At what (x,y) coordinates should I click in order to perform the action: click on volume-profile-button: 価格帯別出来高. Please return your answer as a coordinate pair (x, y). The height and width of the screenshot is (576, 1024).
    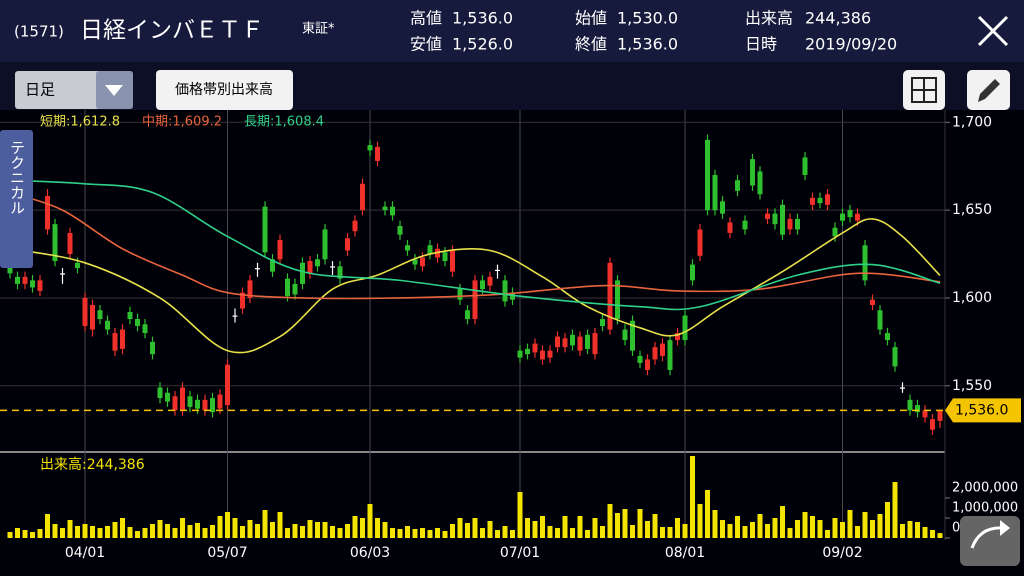
    Looking at the image, I should click on (224, 90).